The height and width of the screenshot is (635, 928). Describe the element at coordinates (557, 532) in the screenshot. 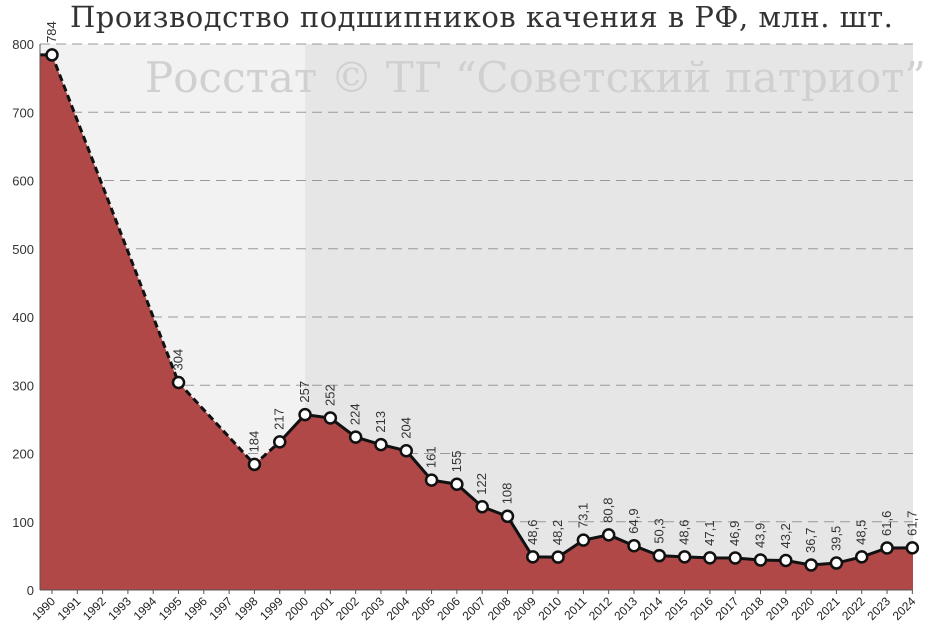

I see `data-label: 48,2` at that location.